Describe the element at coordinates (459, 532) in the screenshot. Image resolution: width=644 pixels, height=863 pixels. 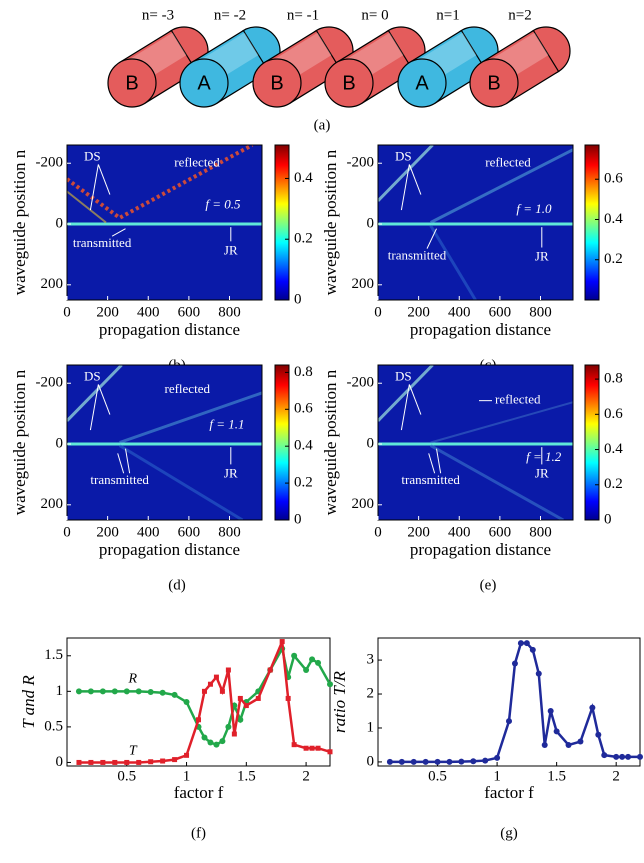
I see `x-tick-label: 400` at that location.